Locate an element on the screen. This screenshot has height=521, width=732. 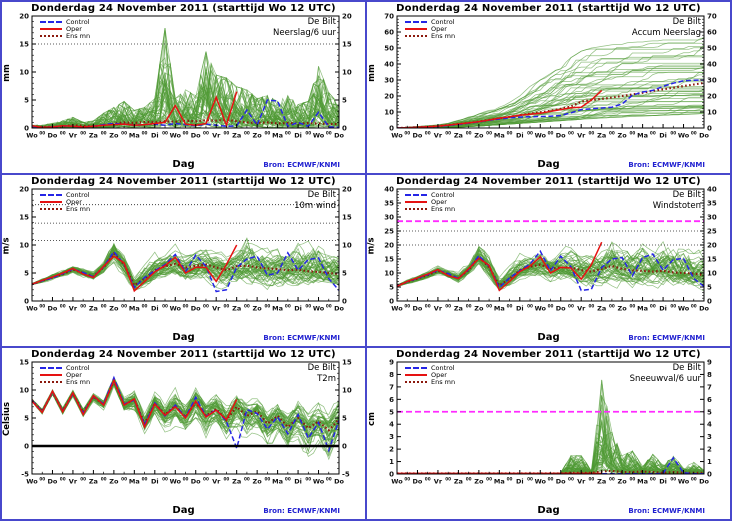
svg-text: 60 is located at coordinates (389, 33).